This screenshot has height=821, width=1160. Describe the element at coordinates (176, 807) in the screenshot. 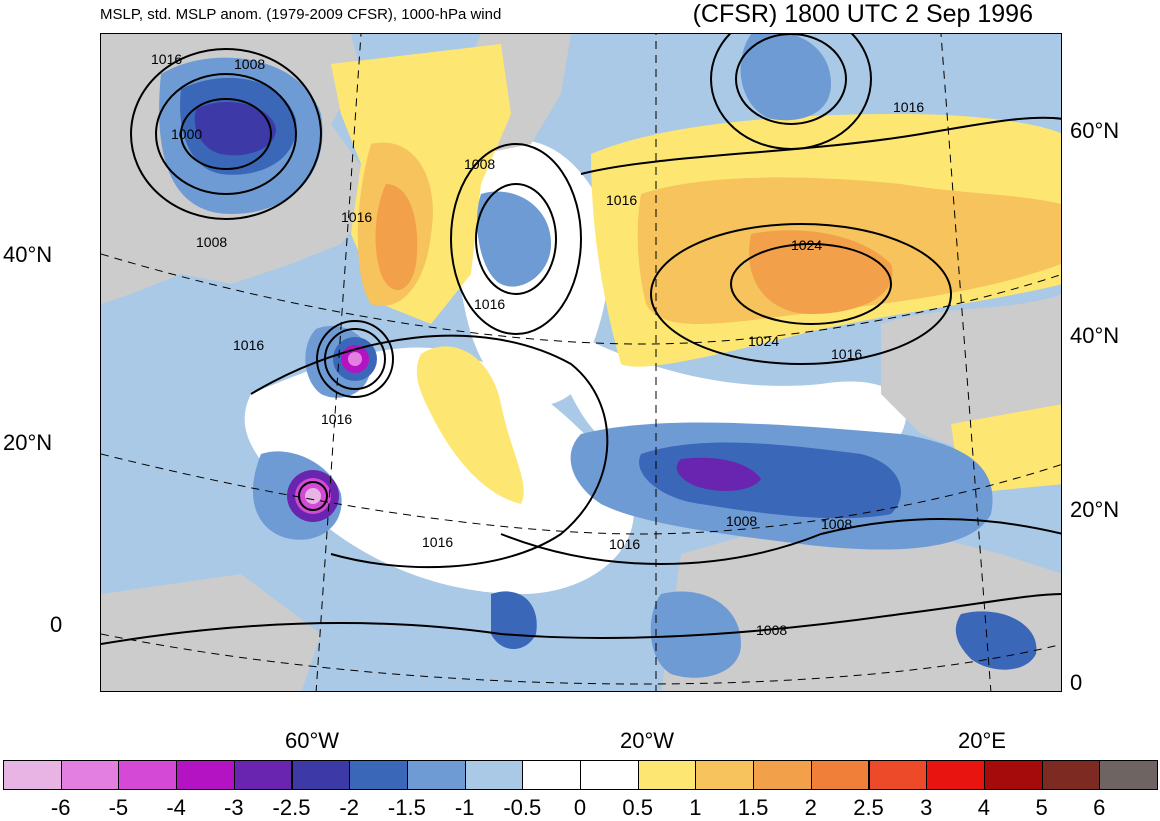

I see `colorbar-tick-label: -4` at that location.